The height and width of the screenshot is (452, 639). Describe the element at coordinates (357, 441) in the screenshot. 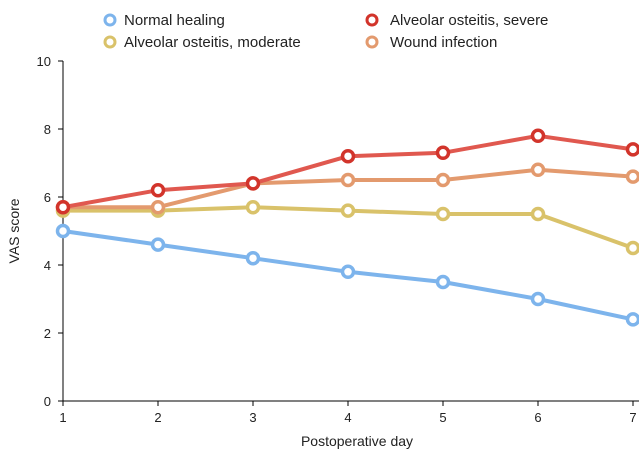

I see `x-axis-title: Postoperative day` at that location.